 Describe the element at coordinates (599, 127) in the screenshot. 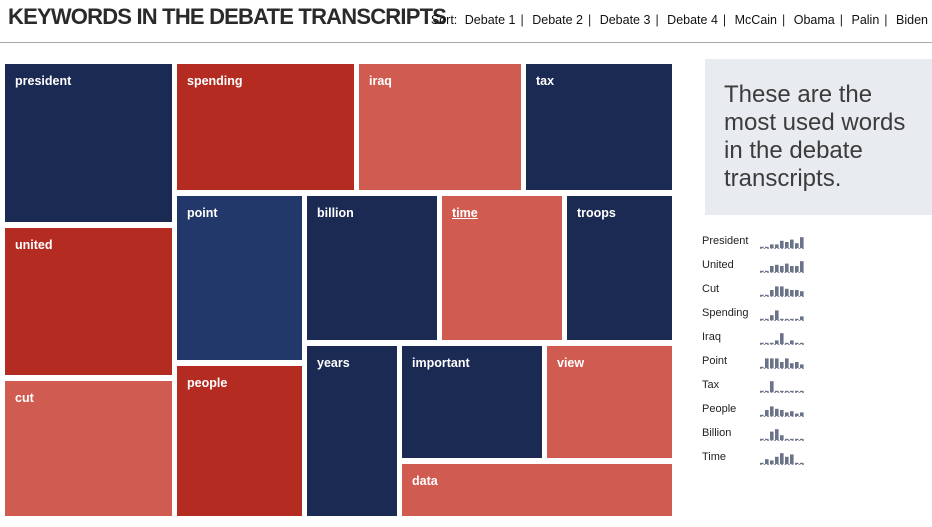

I see `tile-tax: tax` at that location.